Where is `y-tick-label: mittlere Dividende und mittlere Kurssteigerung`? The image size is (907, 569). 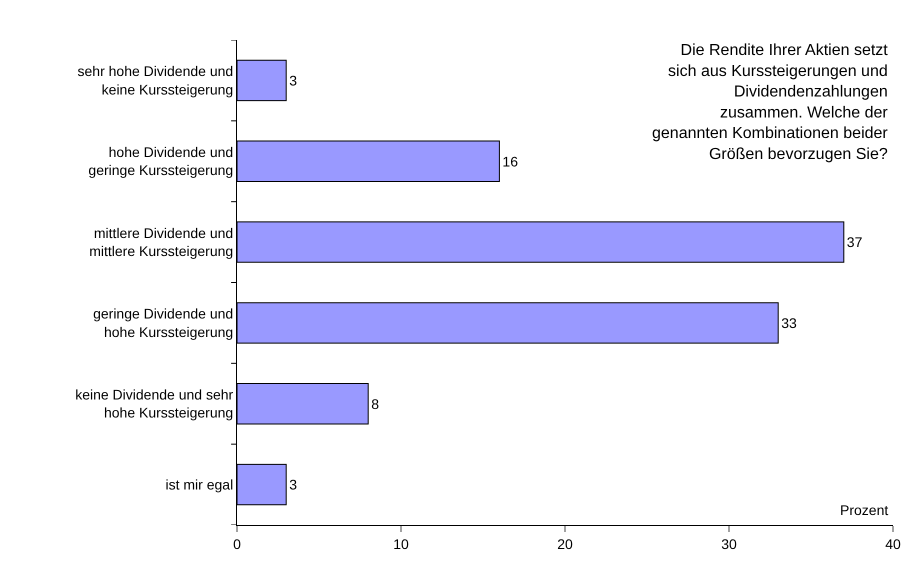 y-tick-label: mittlere Dividende und mittlere Kurssteigerung is located at coordinates (161, 242).